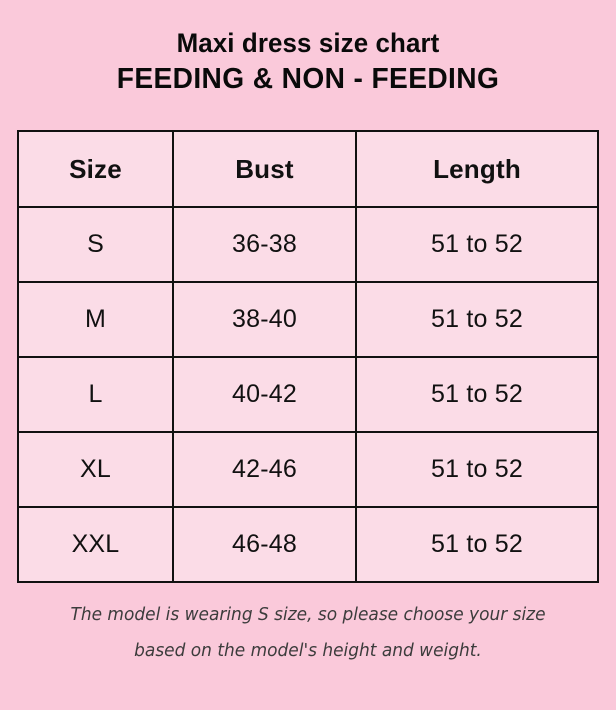  What do you see at coordinates (95, 394) in the screenshot?
I see `cell-size: L` at bounding box center [95, 394].